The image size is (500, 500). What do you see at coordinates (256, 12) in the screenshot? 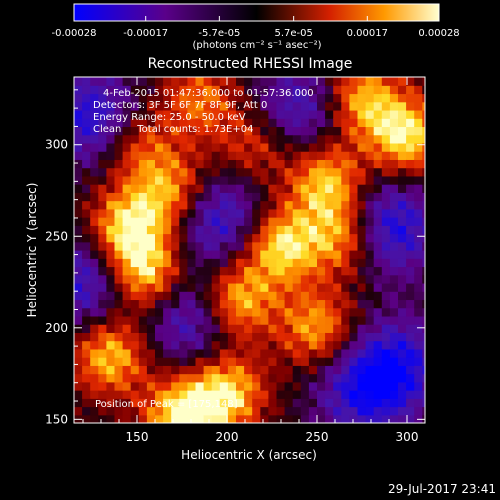
I see `colorbar` at bounding box center [256, 12].